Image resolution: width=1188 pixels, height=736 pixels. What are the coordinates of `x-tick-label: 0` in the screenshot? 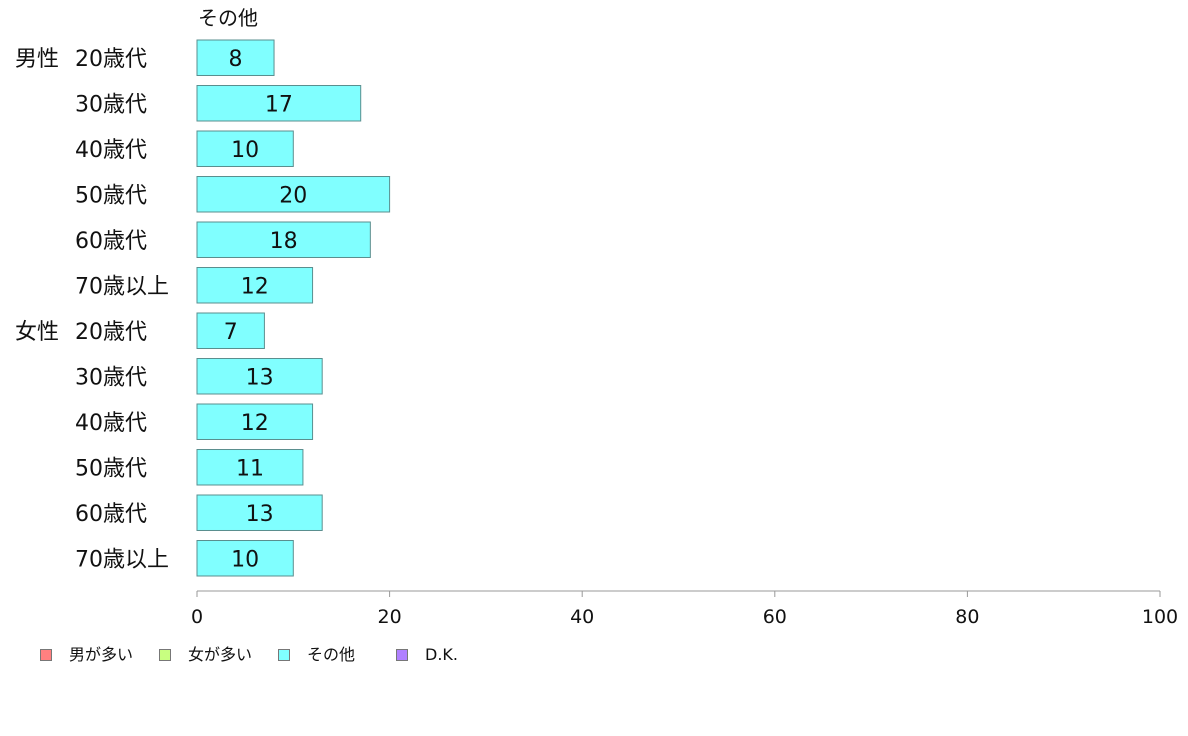 It's located at (197, 617).